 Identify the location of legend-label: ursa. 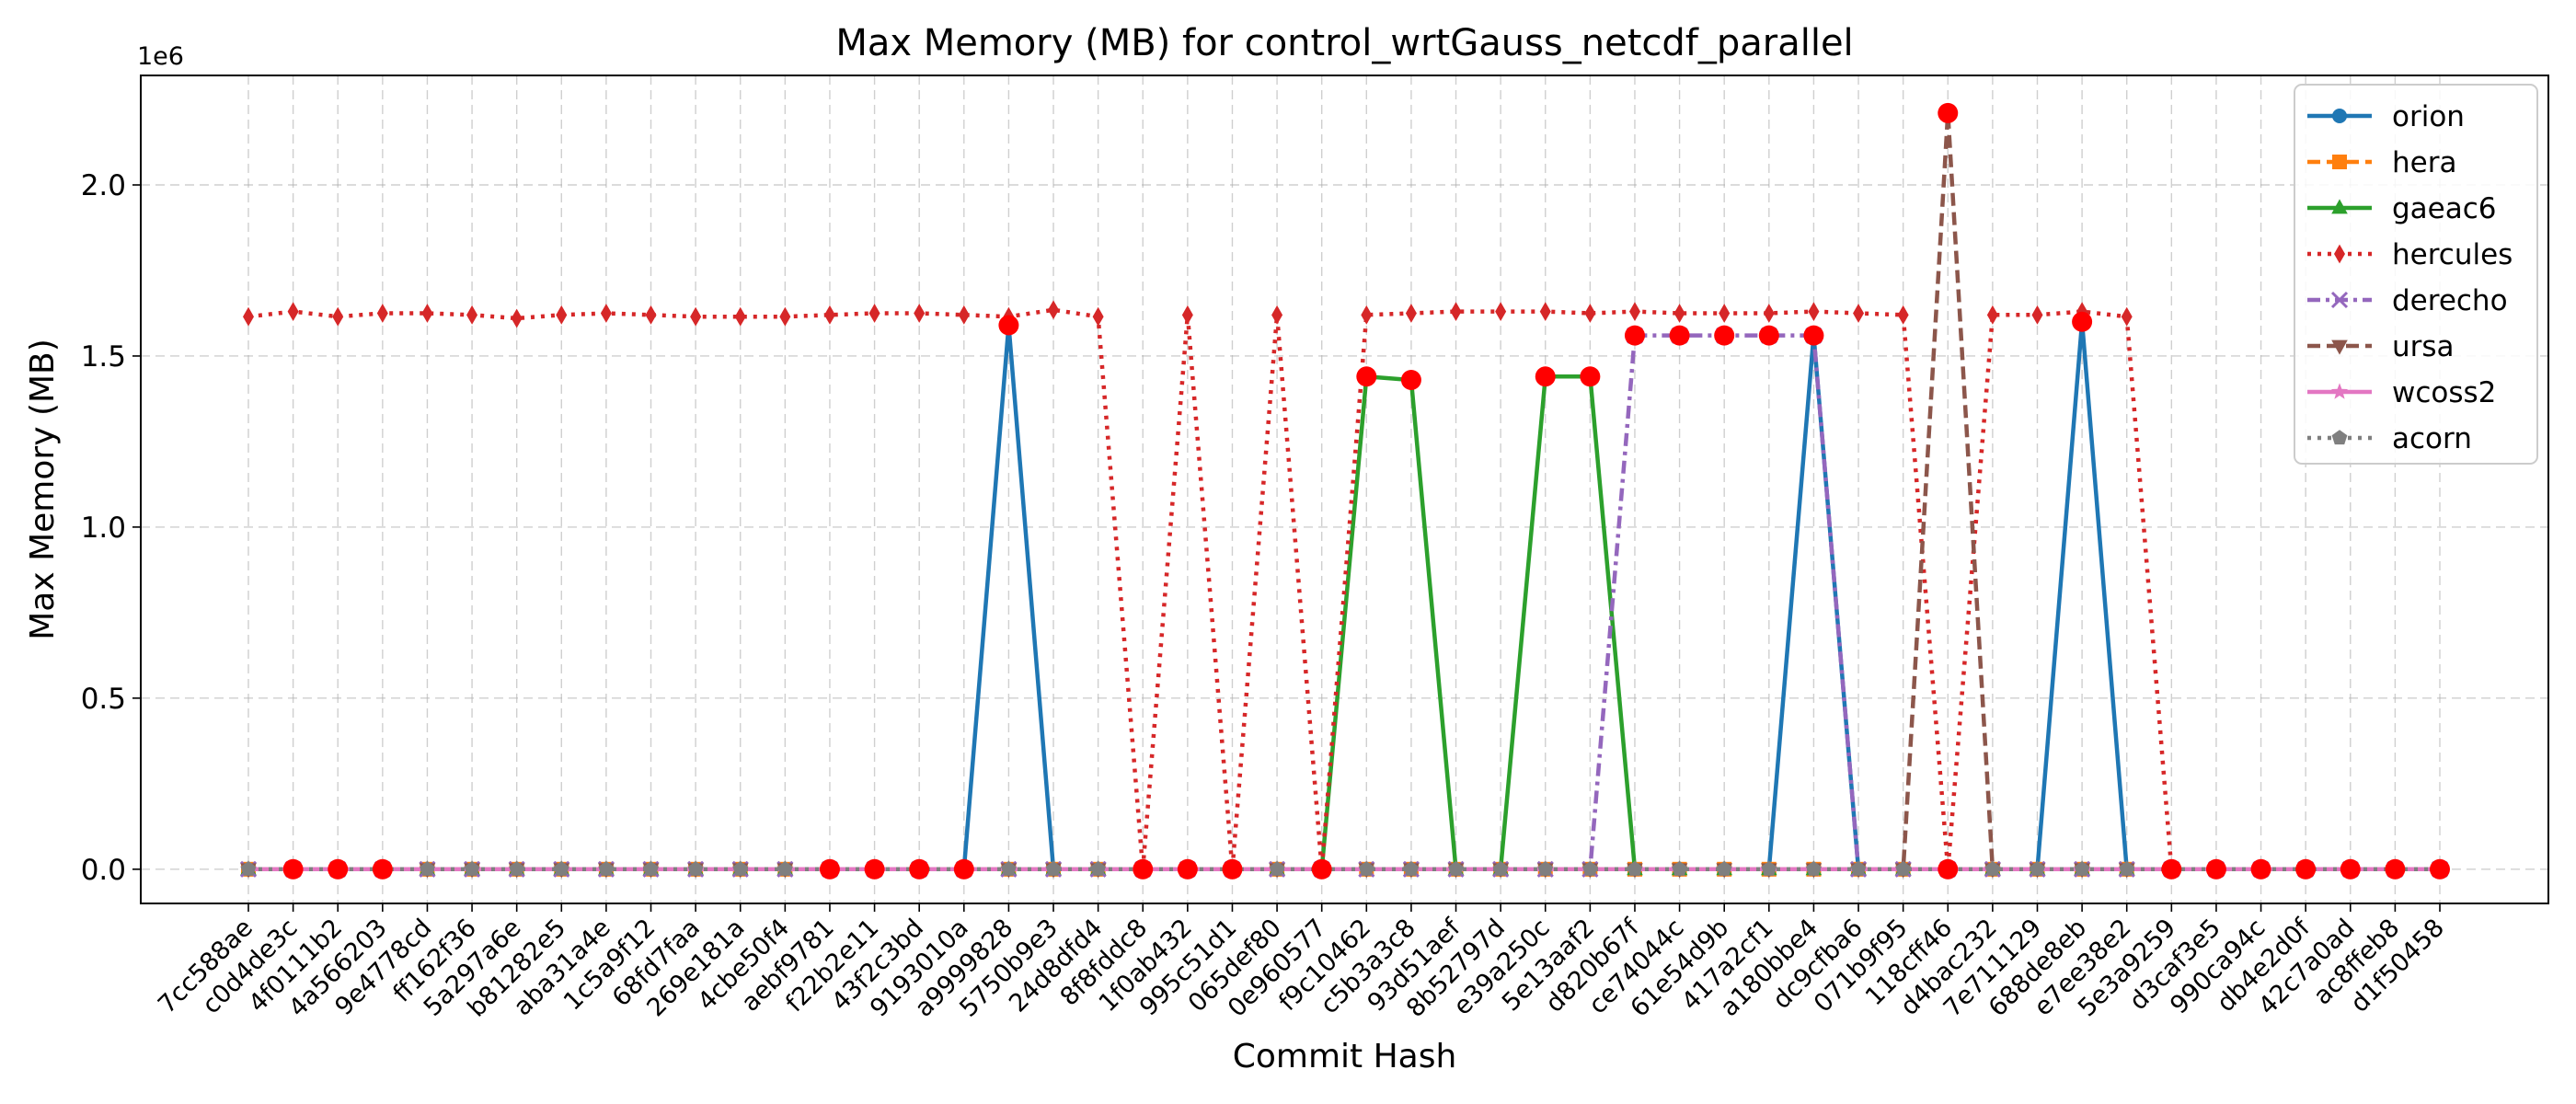
(2423, 346).